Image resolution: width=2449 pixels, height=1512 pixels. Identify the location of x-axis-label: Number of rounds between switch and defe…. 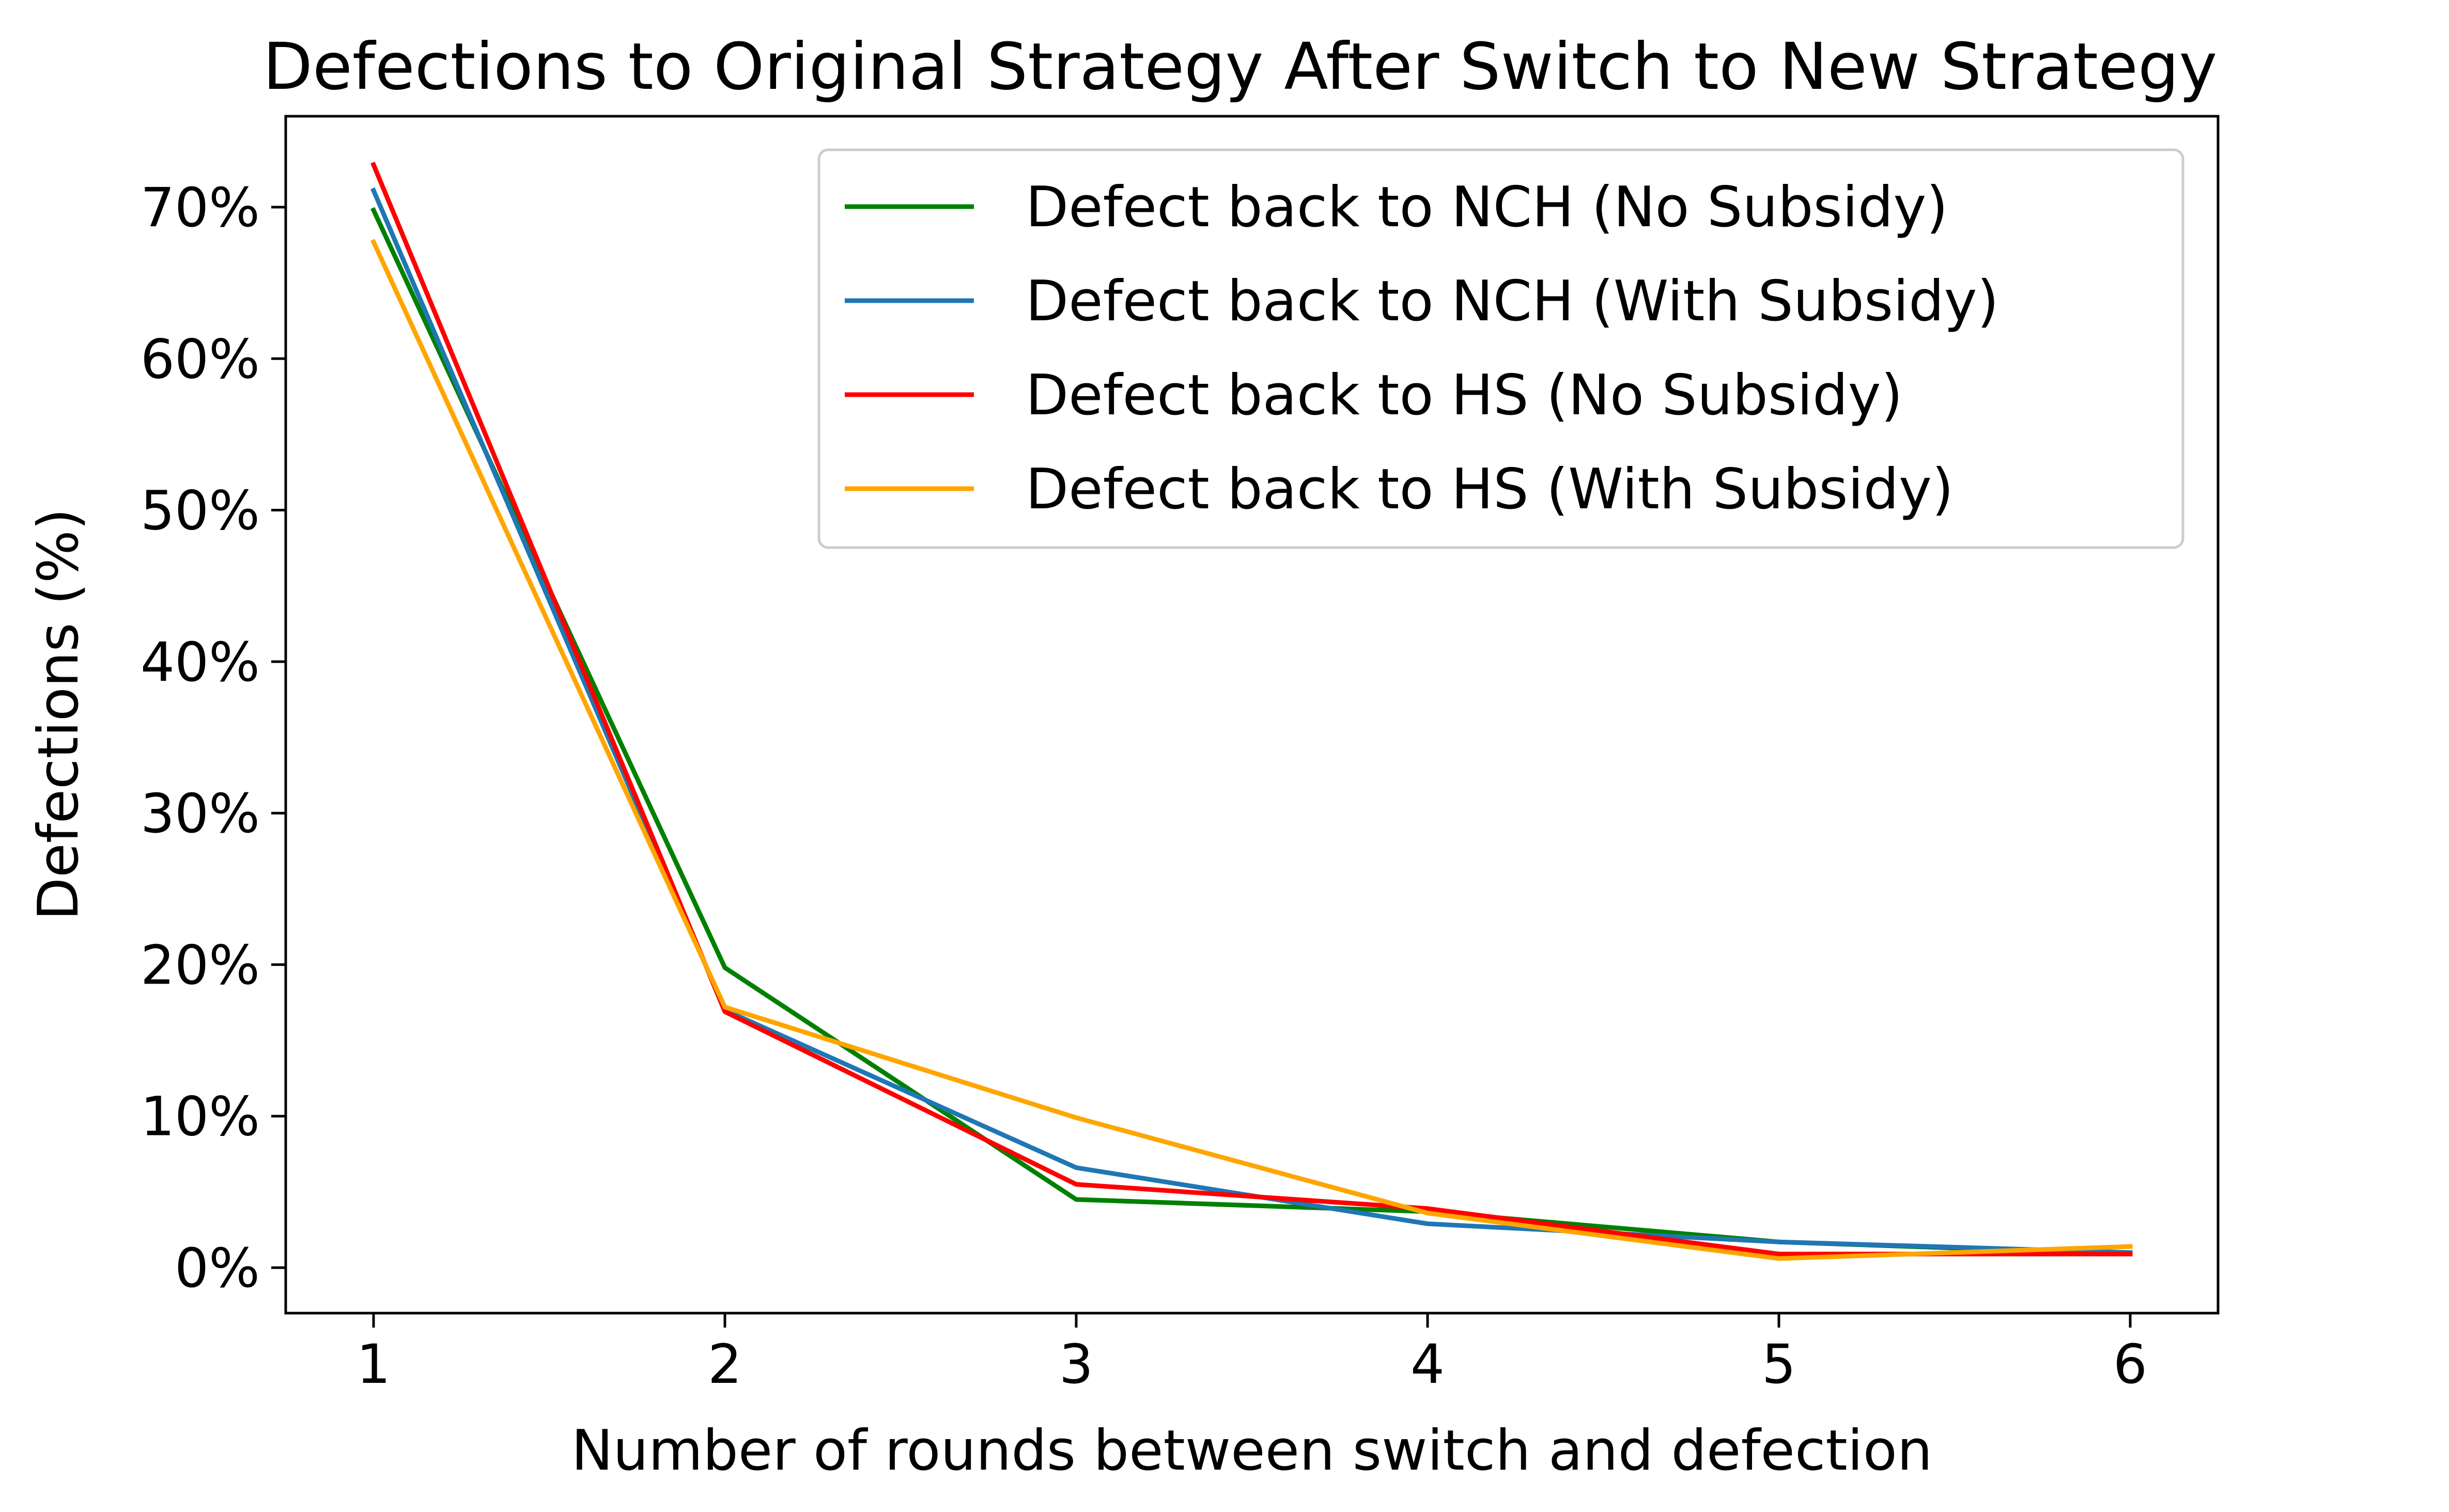
(1252, 1451).